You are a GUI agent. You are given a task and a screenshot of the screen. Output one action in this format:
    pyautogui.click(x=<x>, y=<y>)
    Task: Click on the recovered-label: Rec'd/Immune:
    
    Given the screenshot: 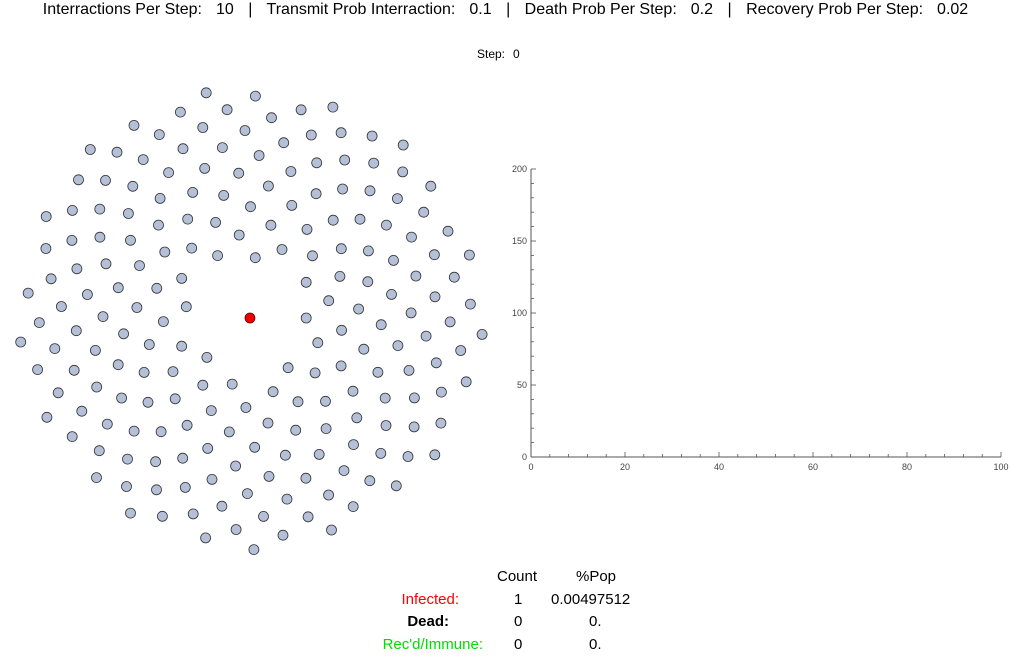 What is the action you would take?
    pyautogui.click(x=432, y=644)
    